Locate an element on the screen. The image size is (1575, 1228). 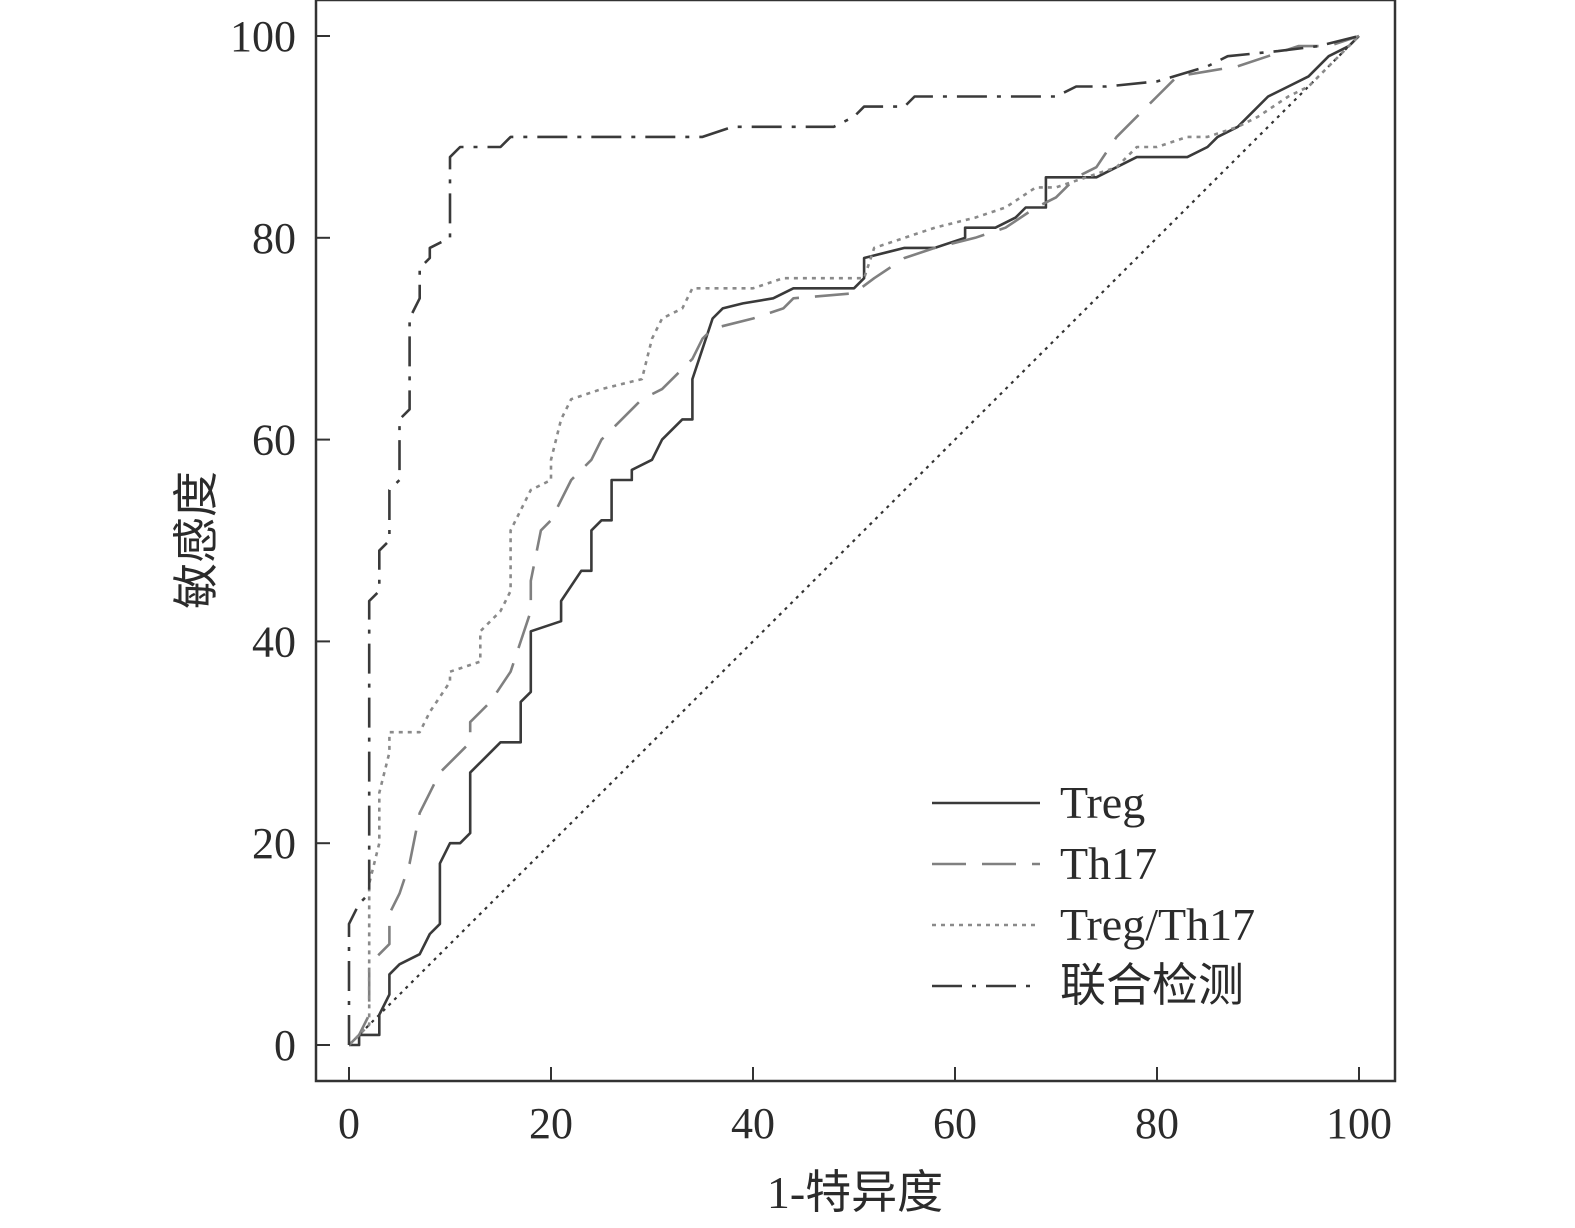
legend-label: Treg/Th17 is located at coordinates (1157, 924).